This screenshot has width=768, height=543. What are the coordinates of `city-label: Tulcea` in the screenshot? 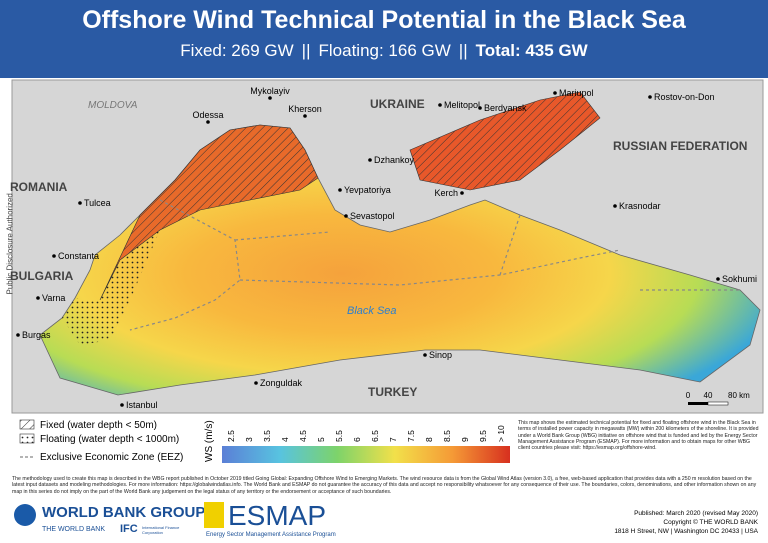 It's located at (97, 203).